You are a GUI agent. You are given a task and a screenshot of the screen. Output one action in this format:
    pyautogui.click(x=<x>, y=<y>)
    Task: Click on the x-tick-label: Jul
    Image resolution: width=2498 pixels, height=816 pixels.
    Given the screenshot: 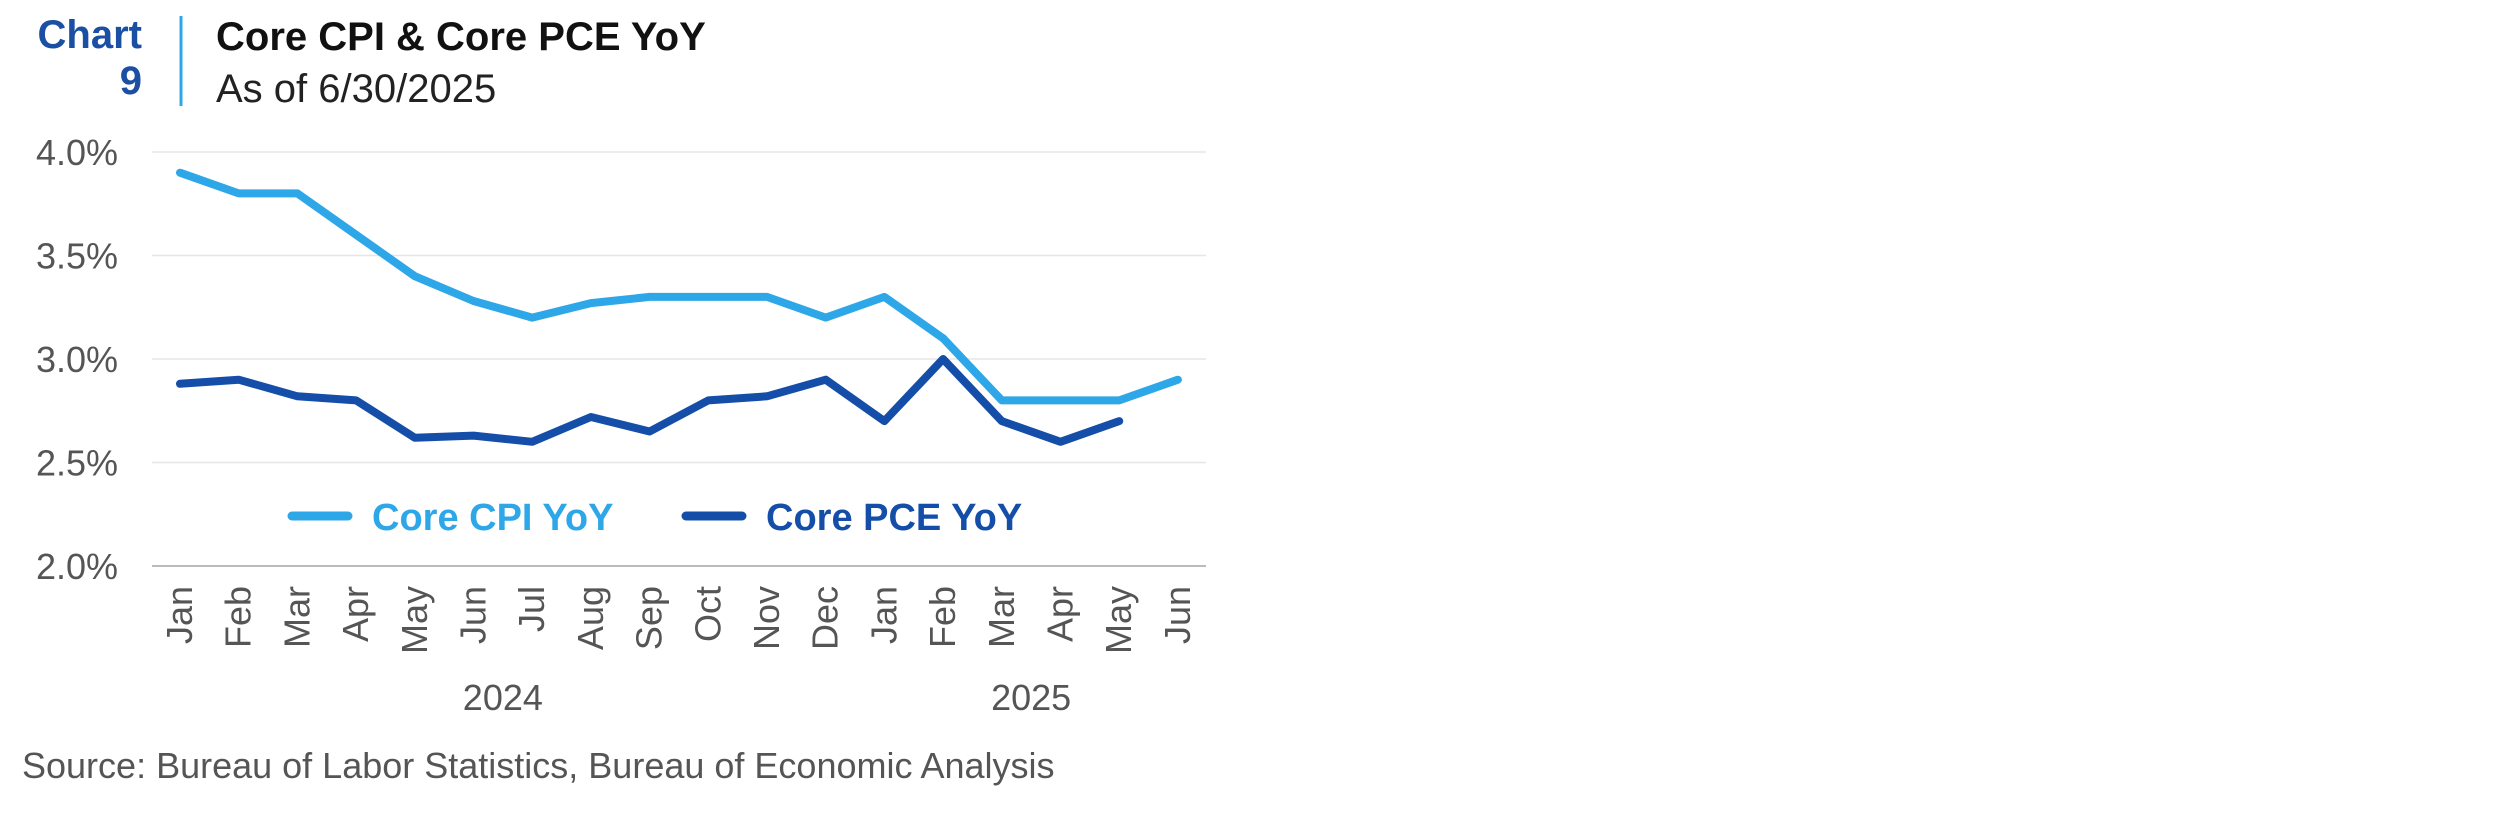 What is the action you would take?
    pyautogui.click(x=531, y=609)
    